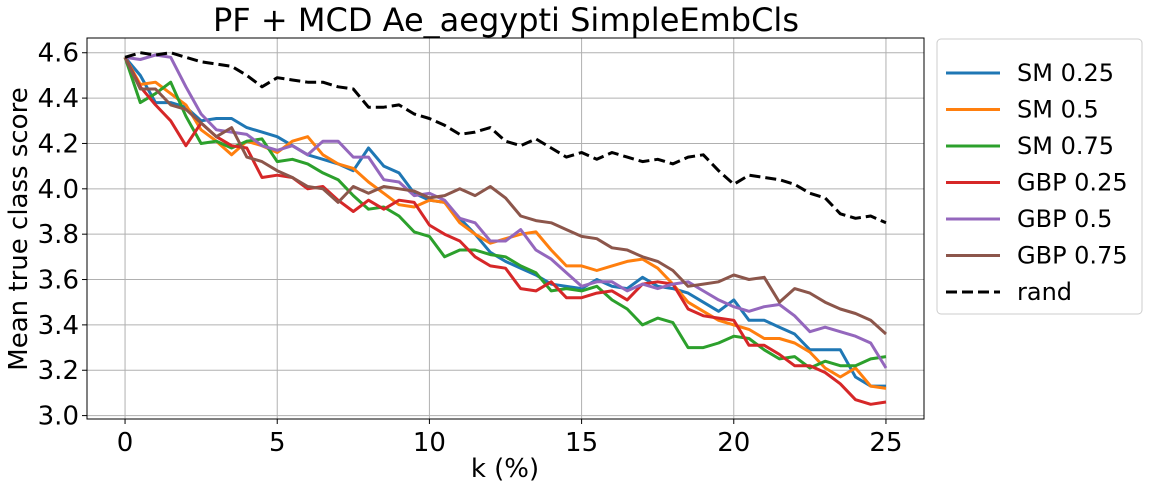 The width and height of the screenshot is (1149, 489). Describe the element at coordinates (58, 281) in the screenshot. I see `y-tick-label: 3.6` at that location.